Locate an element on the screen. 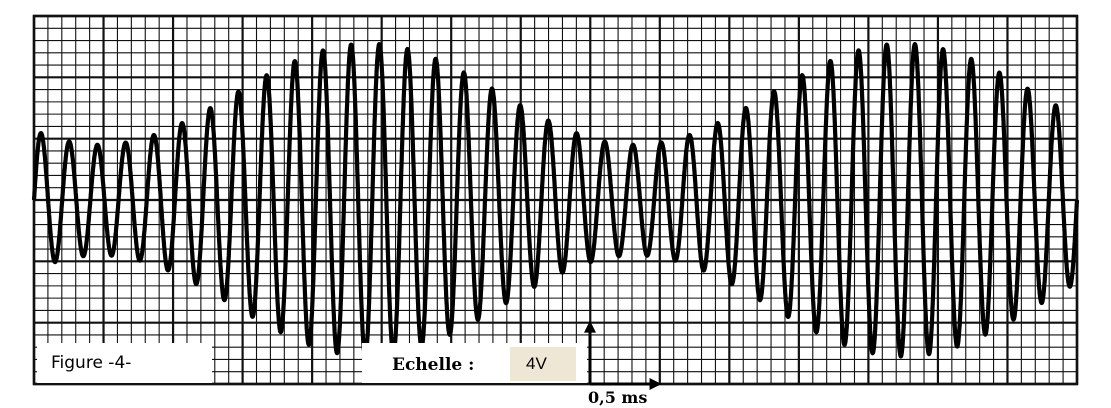 The width and height of the screenshot is (1111, 408). figure-label: Figure -4- is located at coordinates (124, 363).